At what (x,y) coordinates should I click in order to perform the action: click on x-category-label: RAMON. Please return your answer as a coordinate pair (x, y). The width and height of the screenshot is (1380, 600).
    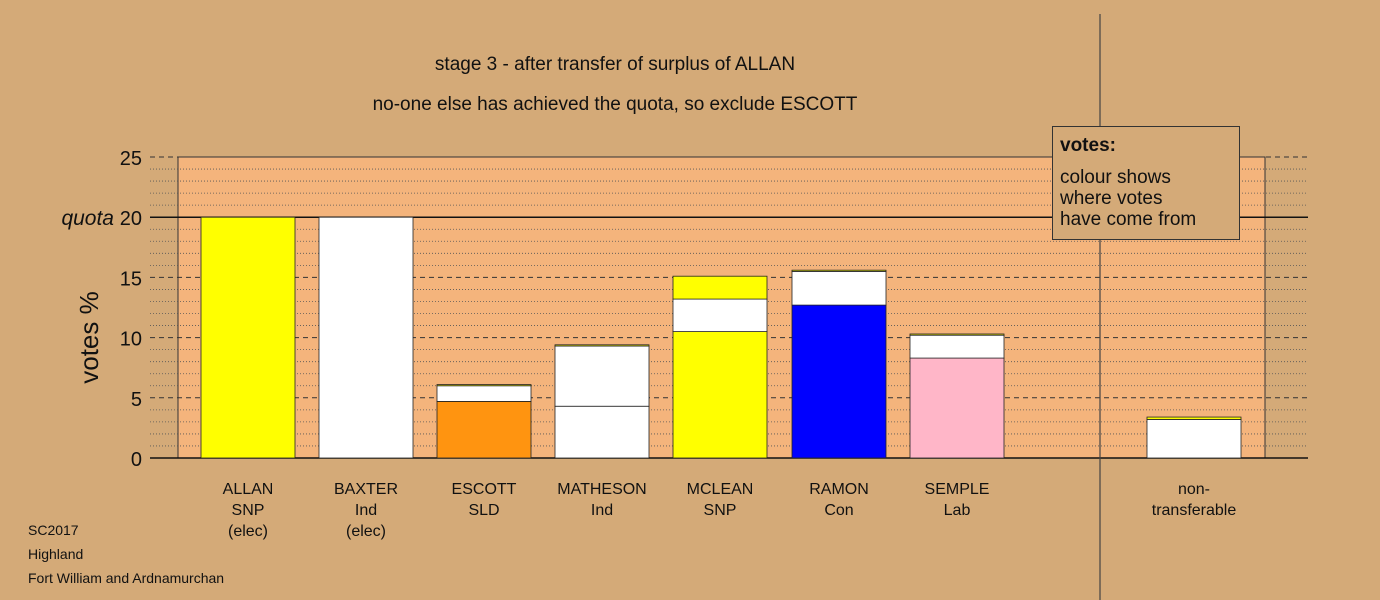
    Looking at the image, I should click on (839, 489).